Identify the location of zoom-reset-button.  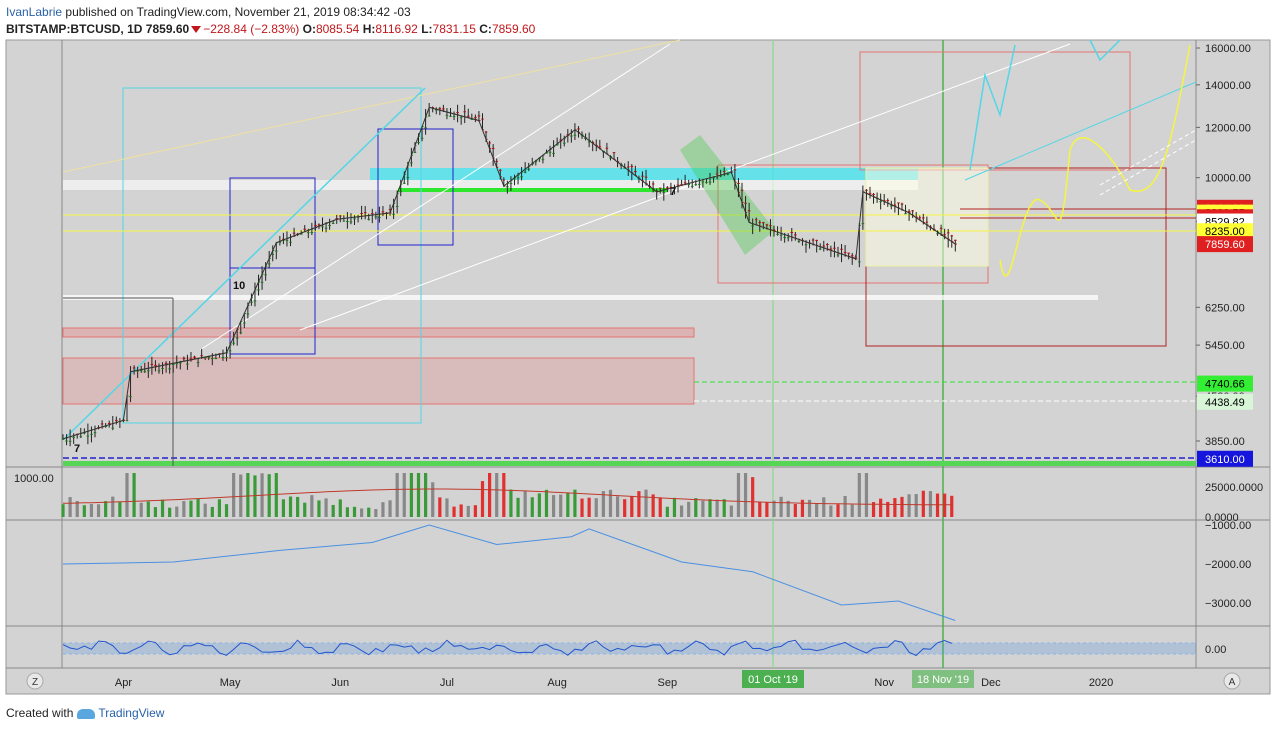
(35, 681).